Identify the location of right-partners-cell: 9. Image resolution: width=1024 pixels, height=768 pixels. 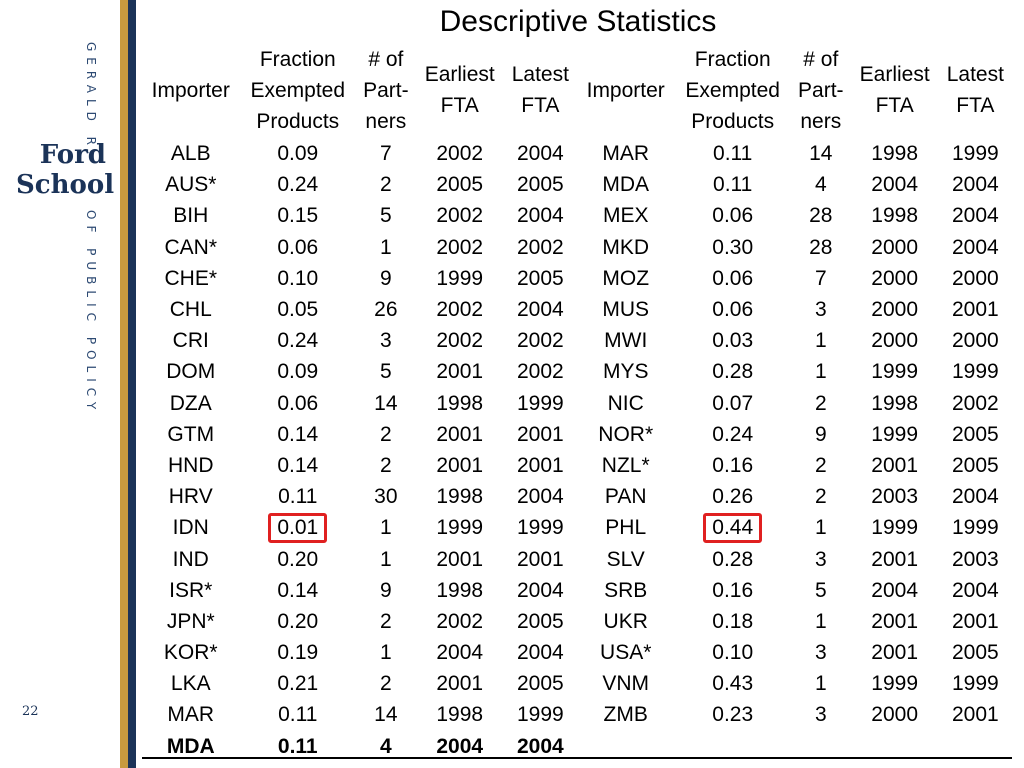
(820, 434).